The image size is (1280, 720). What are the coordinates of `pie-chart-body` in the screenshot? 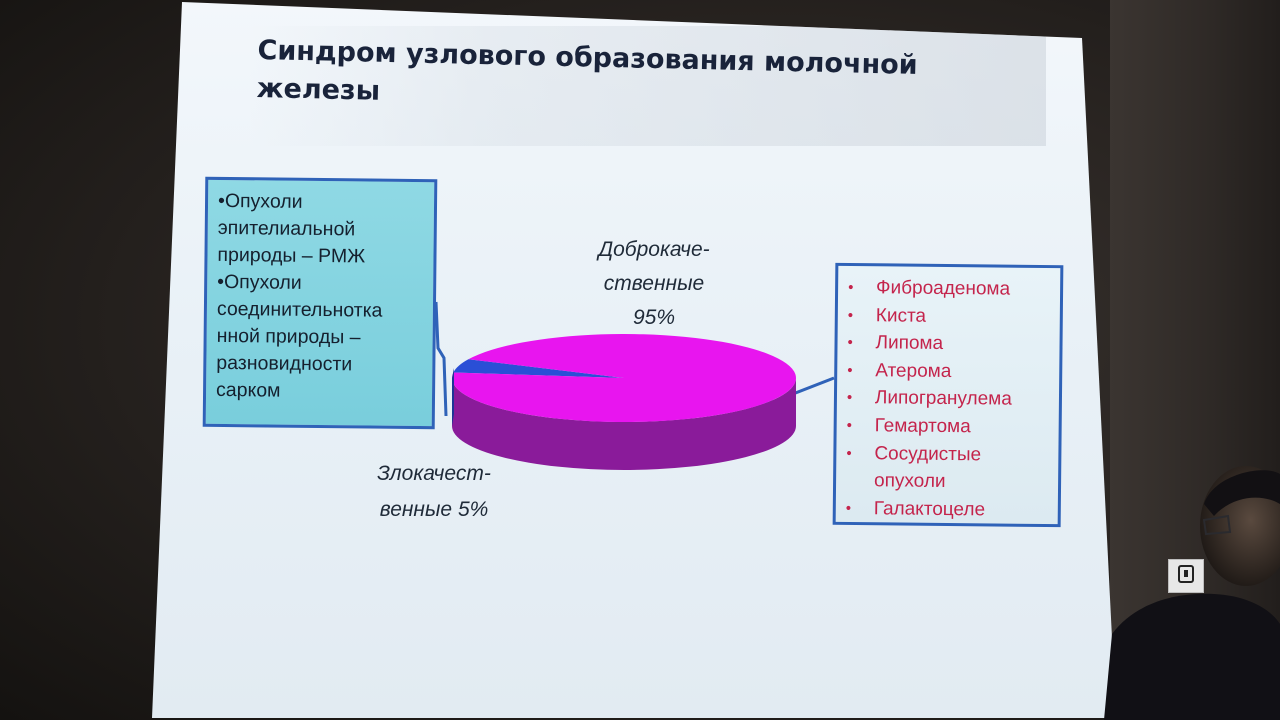 It's located at (624, 402).